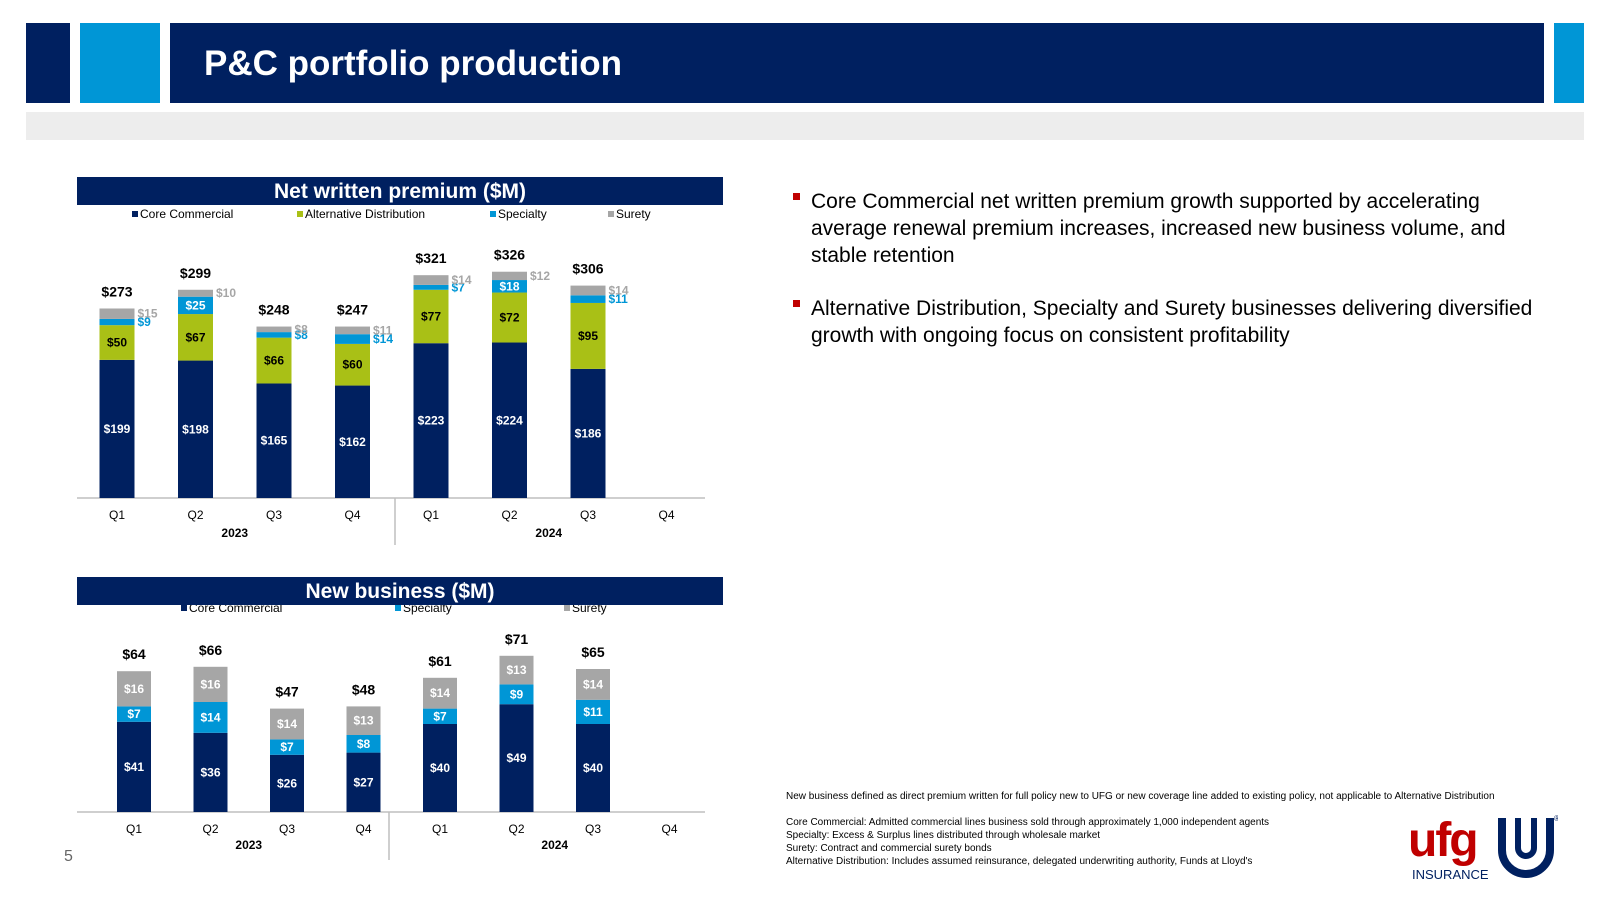  I want to click on year-label: 2024, so click(554, 845).